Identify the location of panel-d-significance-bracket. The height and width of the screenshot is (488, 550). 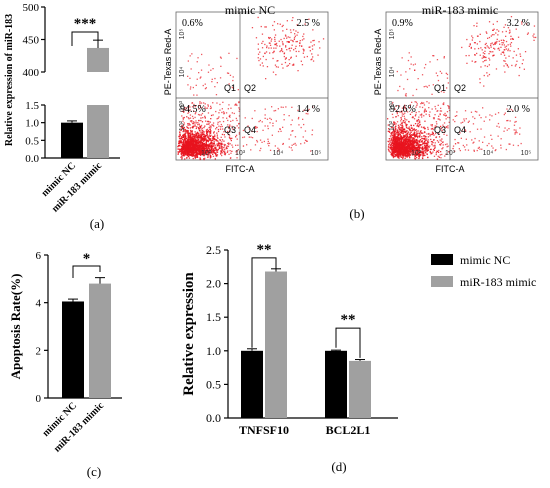
(264, 302).